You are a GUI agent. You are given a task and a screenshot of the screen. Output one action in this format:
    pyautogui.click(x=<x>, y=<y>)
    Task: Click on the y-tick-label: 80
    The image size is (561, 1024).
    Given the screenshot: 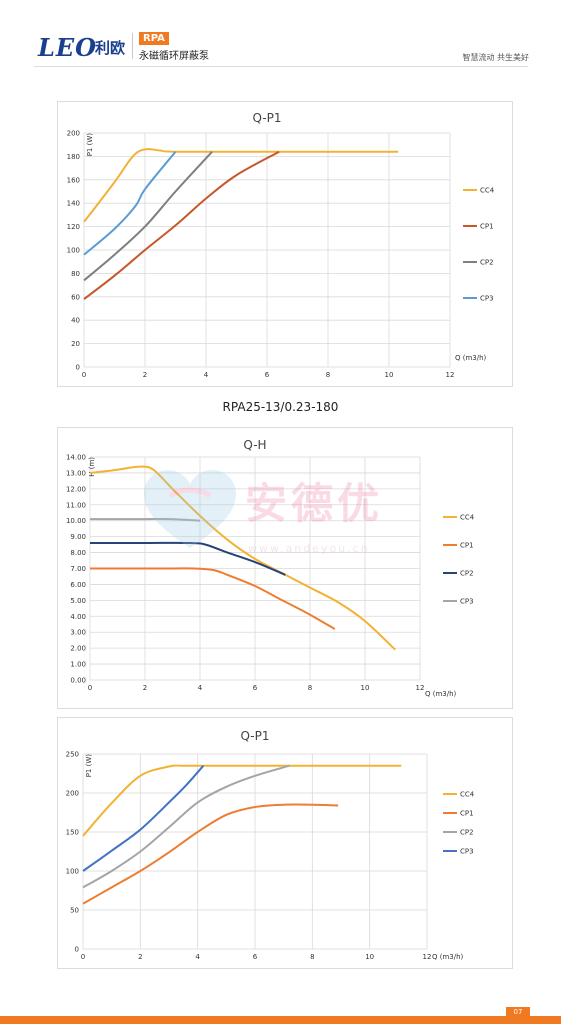 What is the action you would take?
    pyautogui.click(x=75, y=274)
    